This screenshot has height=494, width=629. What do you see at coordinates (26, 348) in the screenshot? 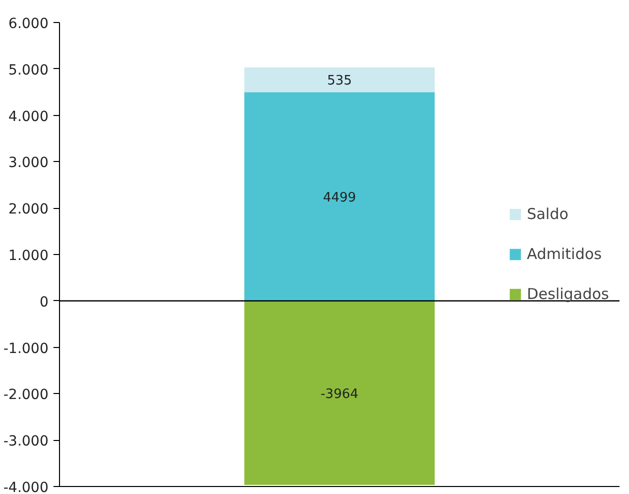
I see `y-tick-label: -1.000` at bounding box center [26, 348].